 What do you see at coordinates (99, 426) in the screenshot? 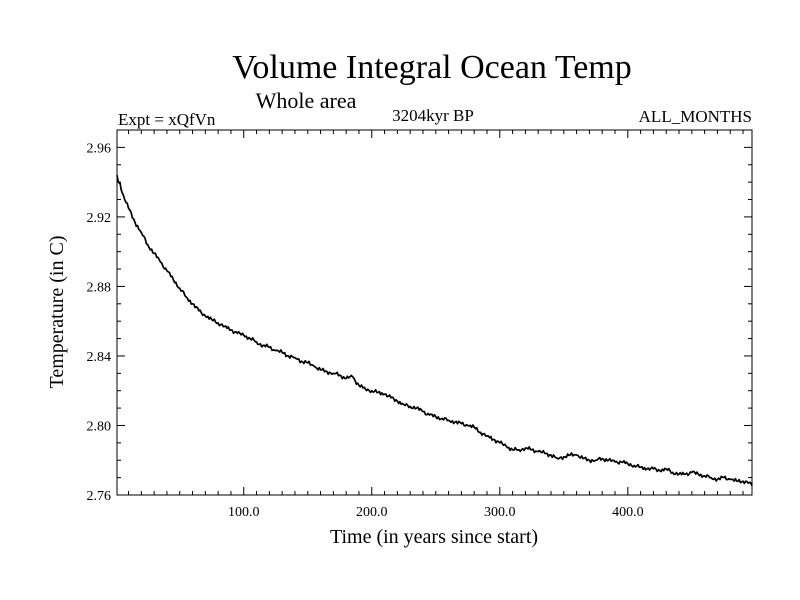
I see `y-tick-label: 2.80` at bounding box center [99, 426].